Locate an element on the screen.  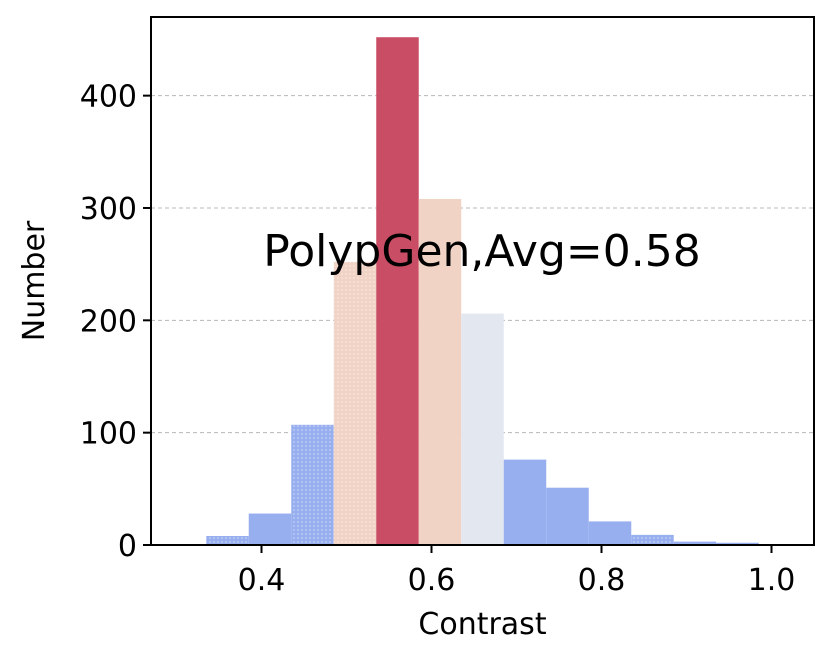
y-tick-label: 0 is located at coordinates (127, 546).